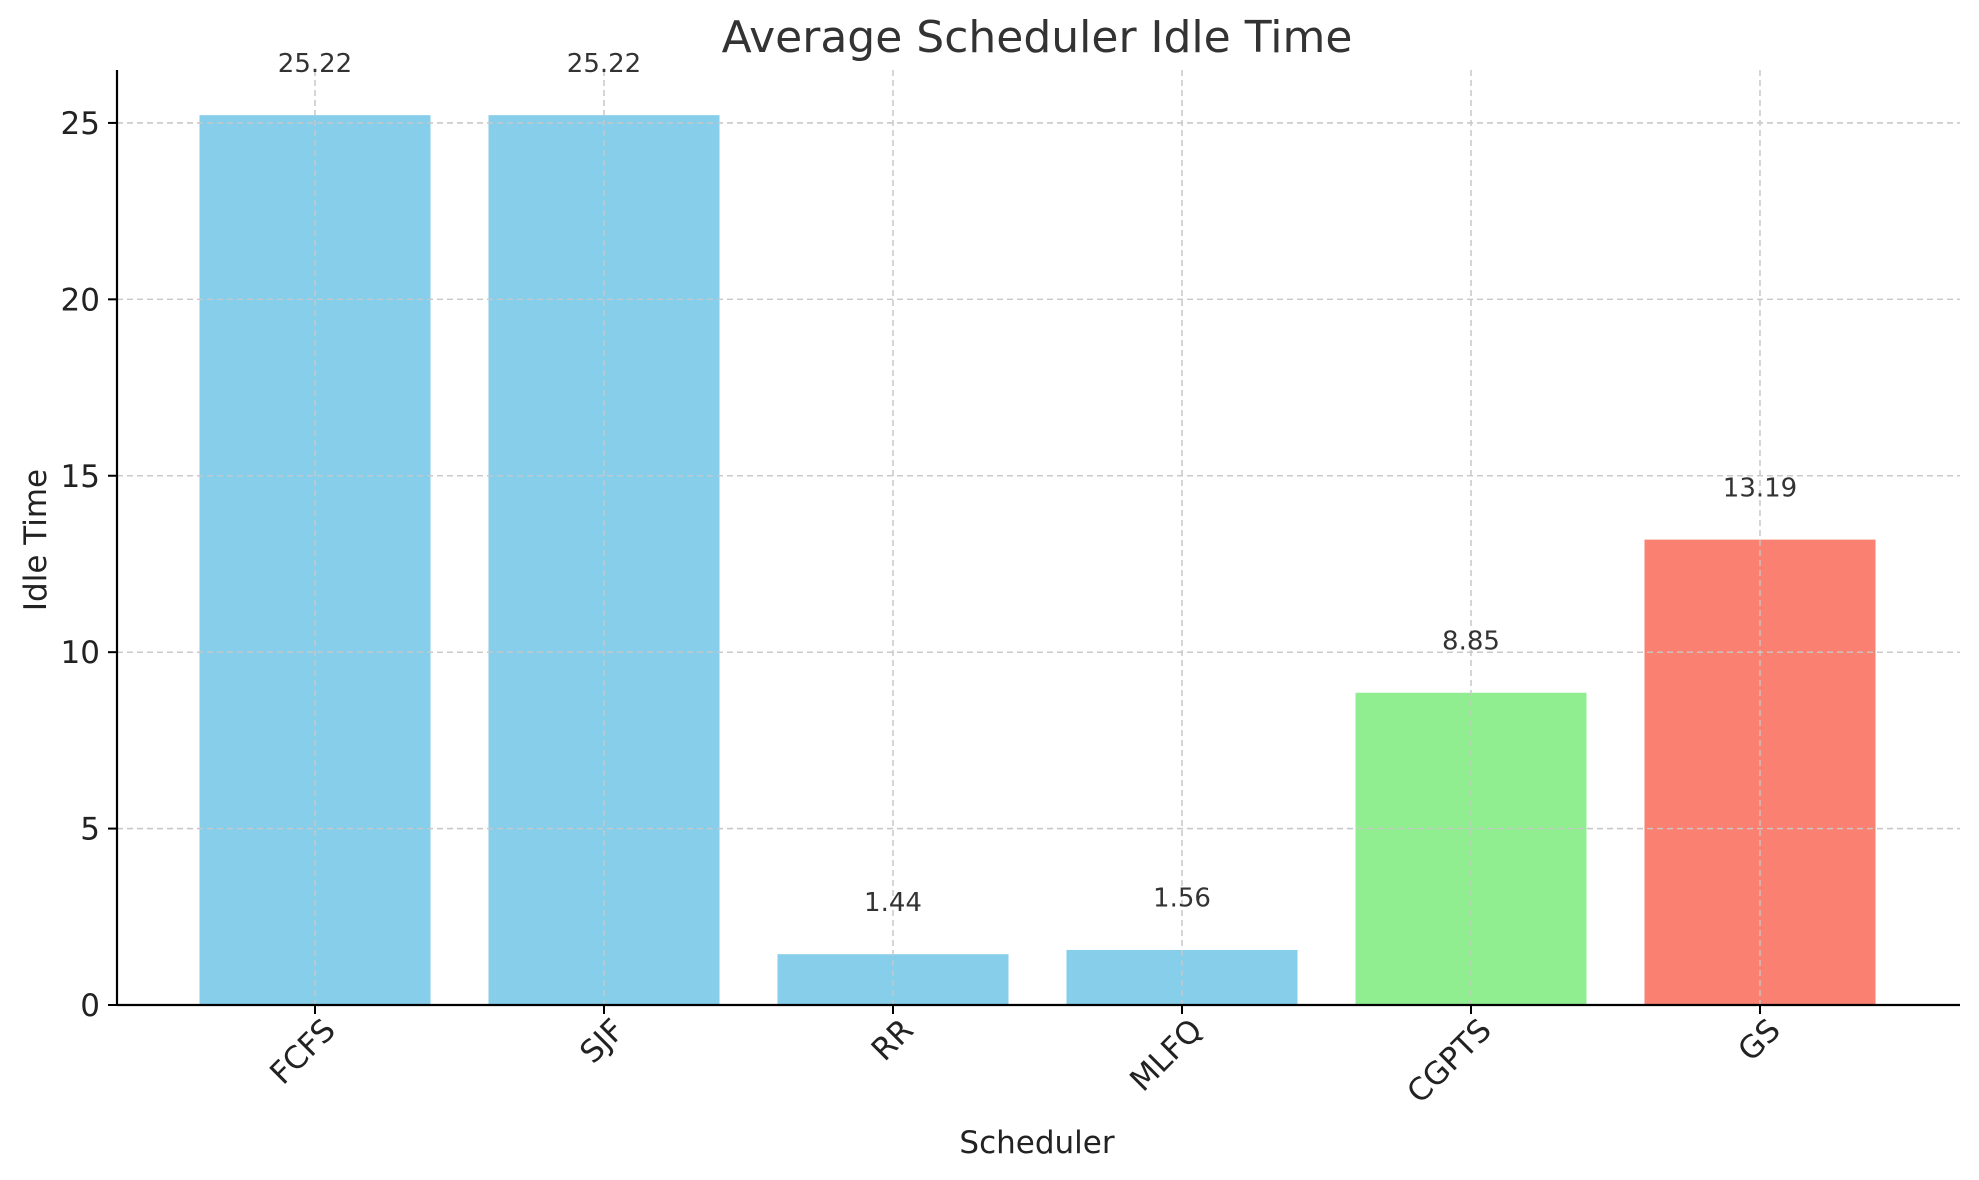 The width and height of the screenshot is (1979, 1180). What do you see at coordinates (1760, 488) in the screenshot?
I see `bar-value-label: 13.19` at bounding box center [1760, 488].